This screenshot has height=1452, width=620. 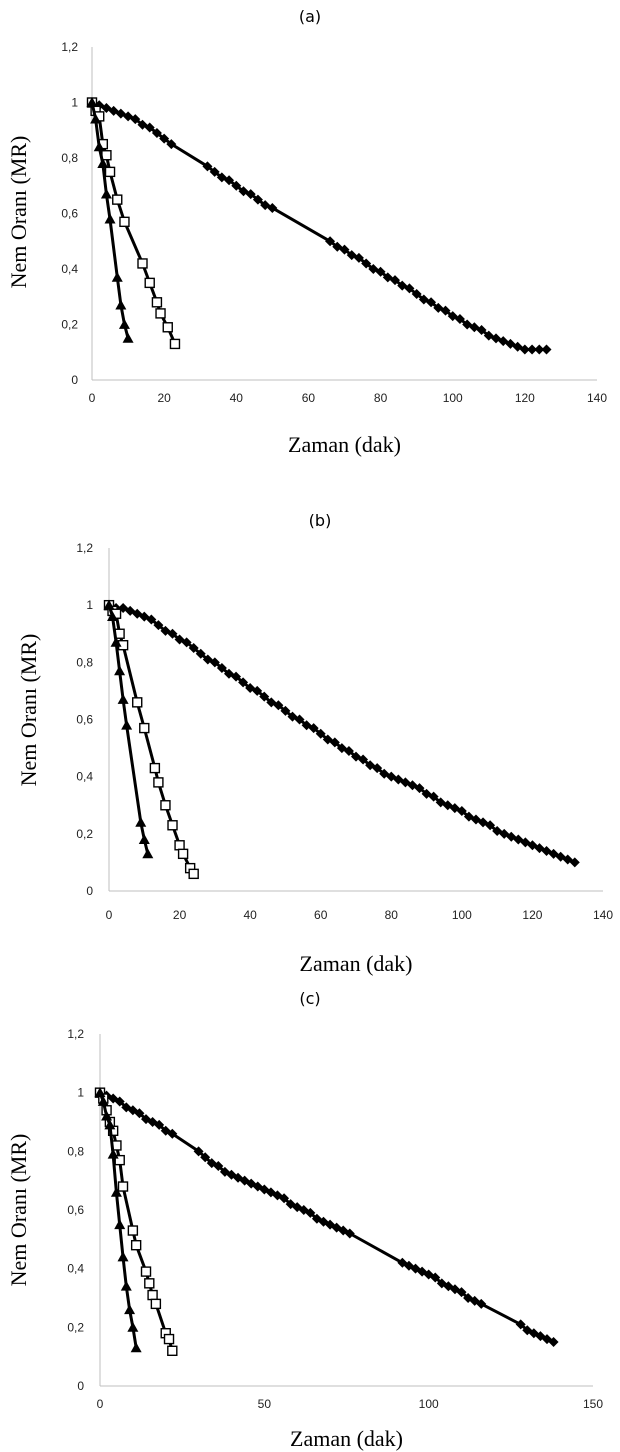 What do you see at coordinates (84, 777) in the screenshot?
I see `y-tick-label: 0,4` at bounding box center [84, 777].